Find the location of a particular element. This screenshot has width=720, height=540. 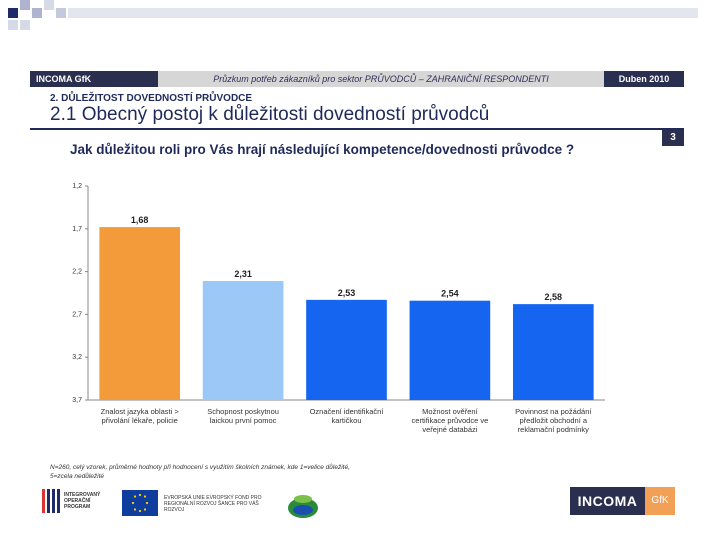

y-tick-label: 2,2 is located at coordinates (77, 272).